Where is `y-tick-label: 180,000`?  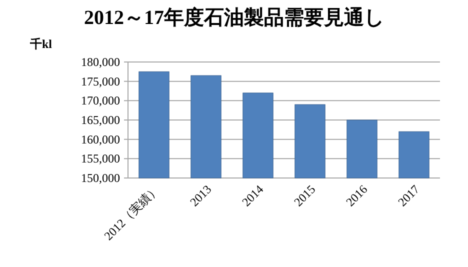
y-tick-label: 180,000 is located at coordinates (100, 62).